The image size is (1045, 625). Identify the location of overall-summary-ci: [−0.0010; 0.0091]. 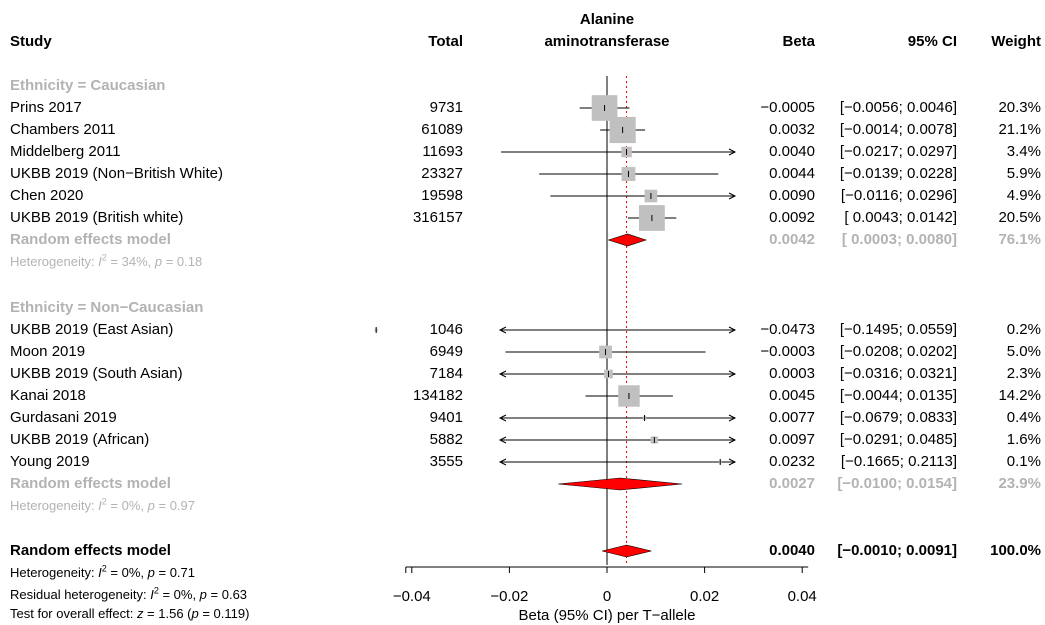
(897, 550).